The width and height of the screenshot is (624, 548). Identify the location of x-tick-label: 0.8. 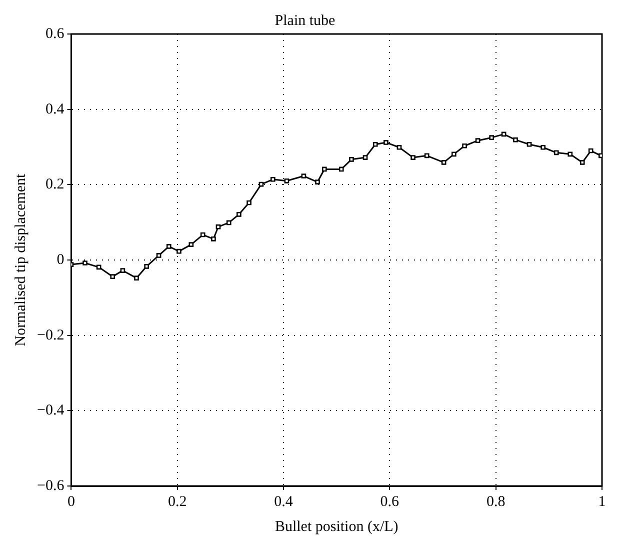
(496, 502).